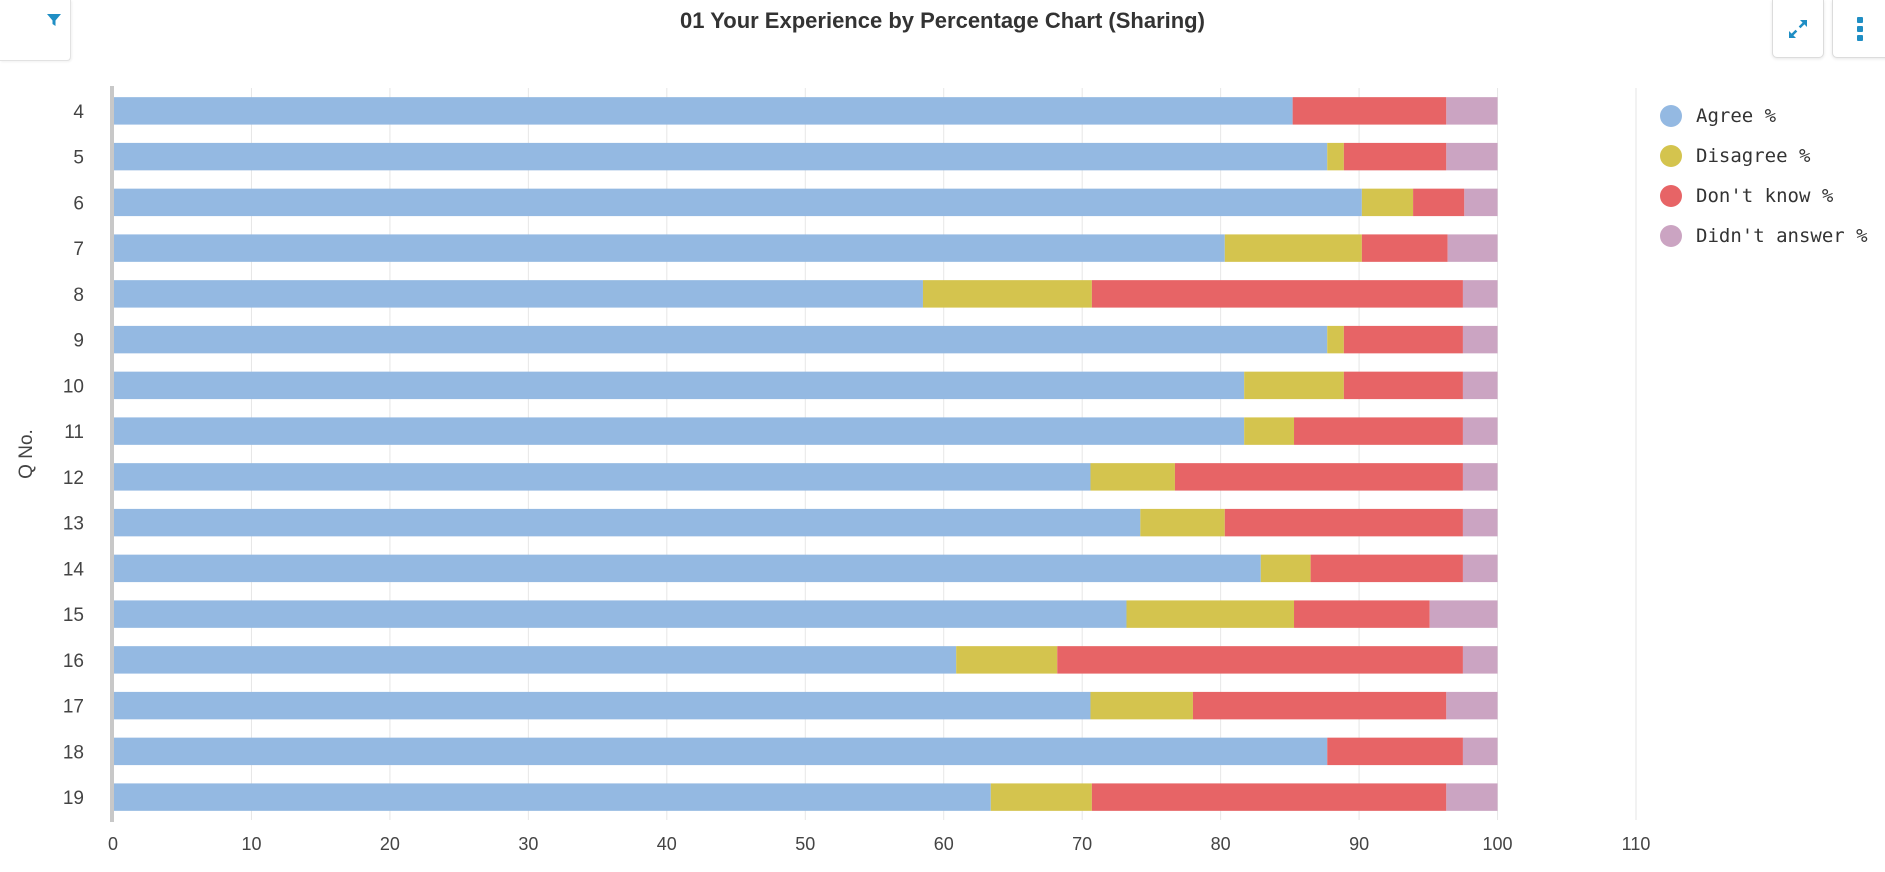 The image size is (1885, 872). I want to click on legend-item: Disagree %, so click(1772, 156).